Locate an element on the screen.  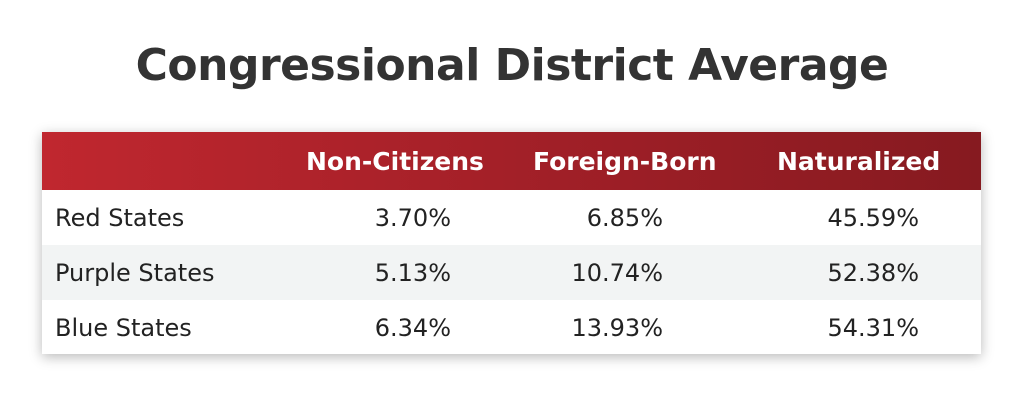
page-title: Congressional District Average is located at coordinates (512, 65).